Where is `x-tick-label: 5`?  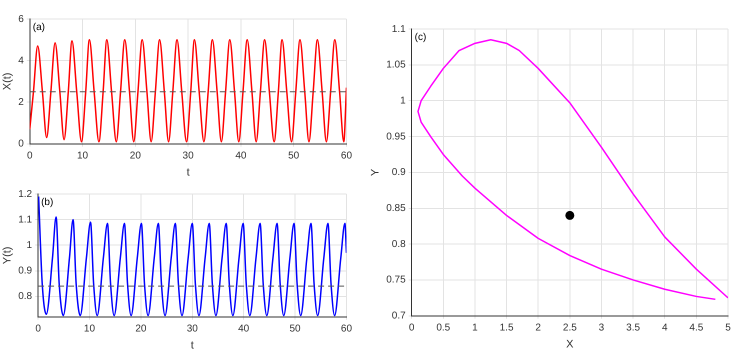 x-tick-label: 5 is located at coordinates (728, 328).